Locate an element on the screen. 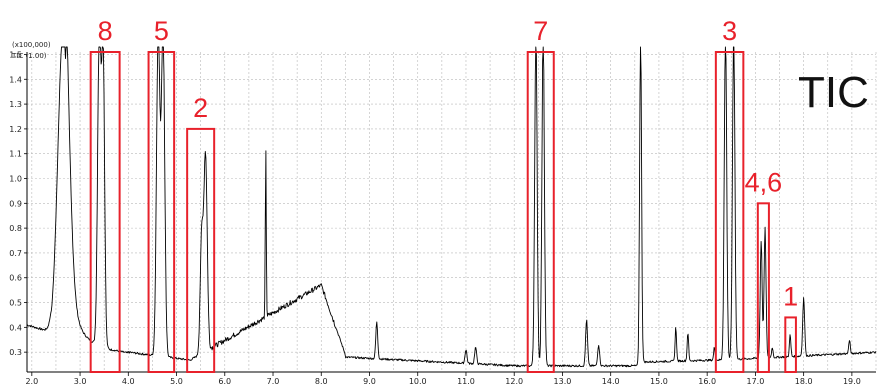 This screenshot has height=390, width=879. x-tick-label: 4.0 is located at coordinates (128, 381).